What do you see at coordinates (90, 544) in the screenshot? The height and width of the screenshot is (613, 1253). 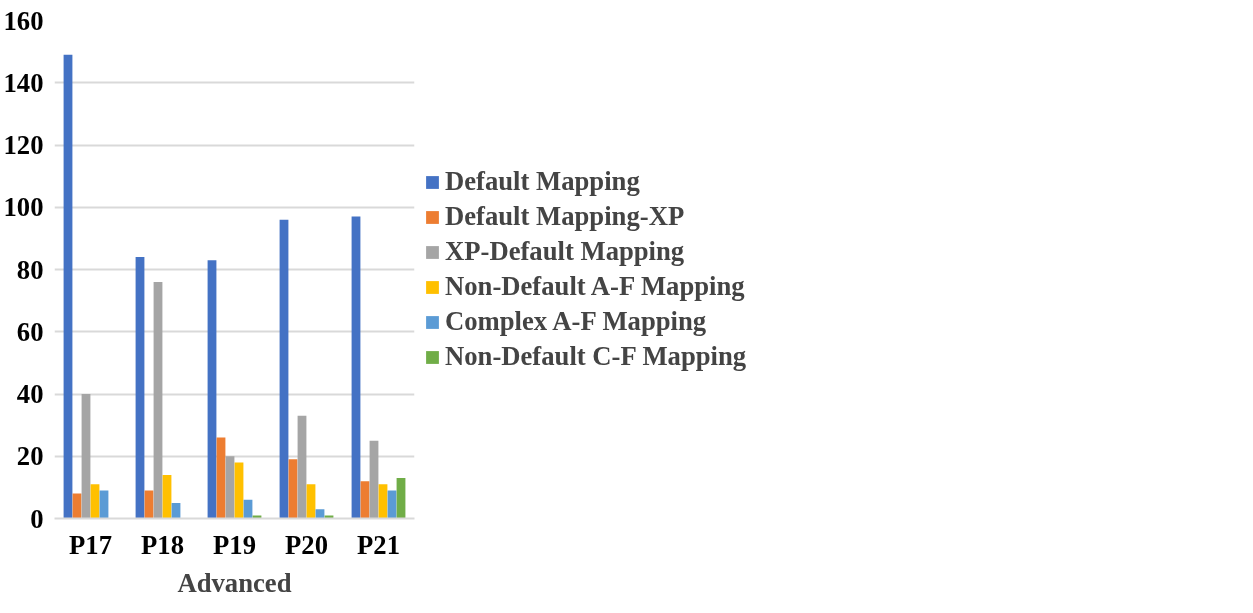 I see `x-tick-label: P17` at bounding box center [90, 544].